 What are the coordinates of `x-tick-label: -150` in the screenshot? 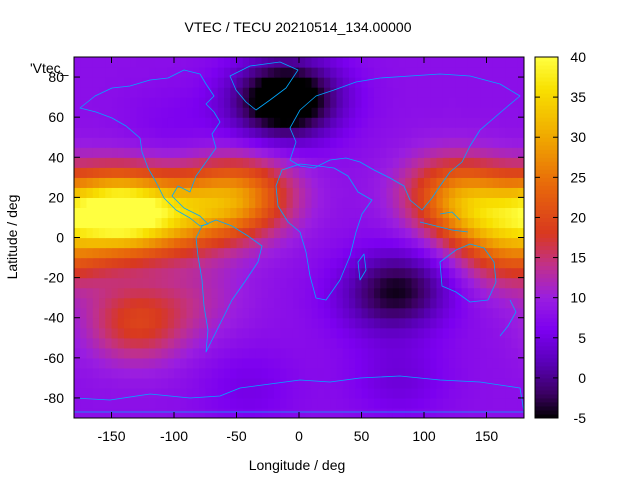 It's located at (111, 436).